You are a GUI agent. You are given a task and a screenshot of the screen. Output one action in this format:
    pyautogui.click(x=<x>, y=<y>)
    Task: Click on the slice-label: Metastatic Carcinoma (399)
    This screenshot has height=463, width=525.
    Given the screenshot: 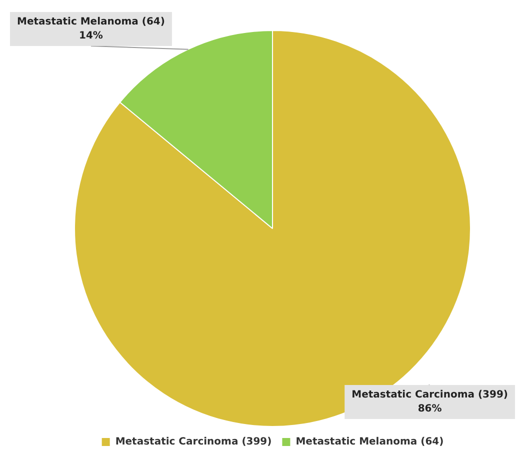 What is the action you would take?
    pyautogui.click(x=430, y=395)
    